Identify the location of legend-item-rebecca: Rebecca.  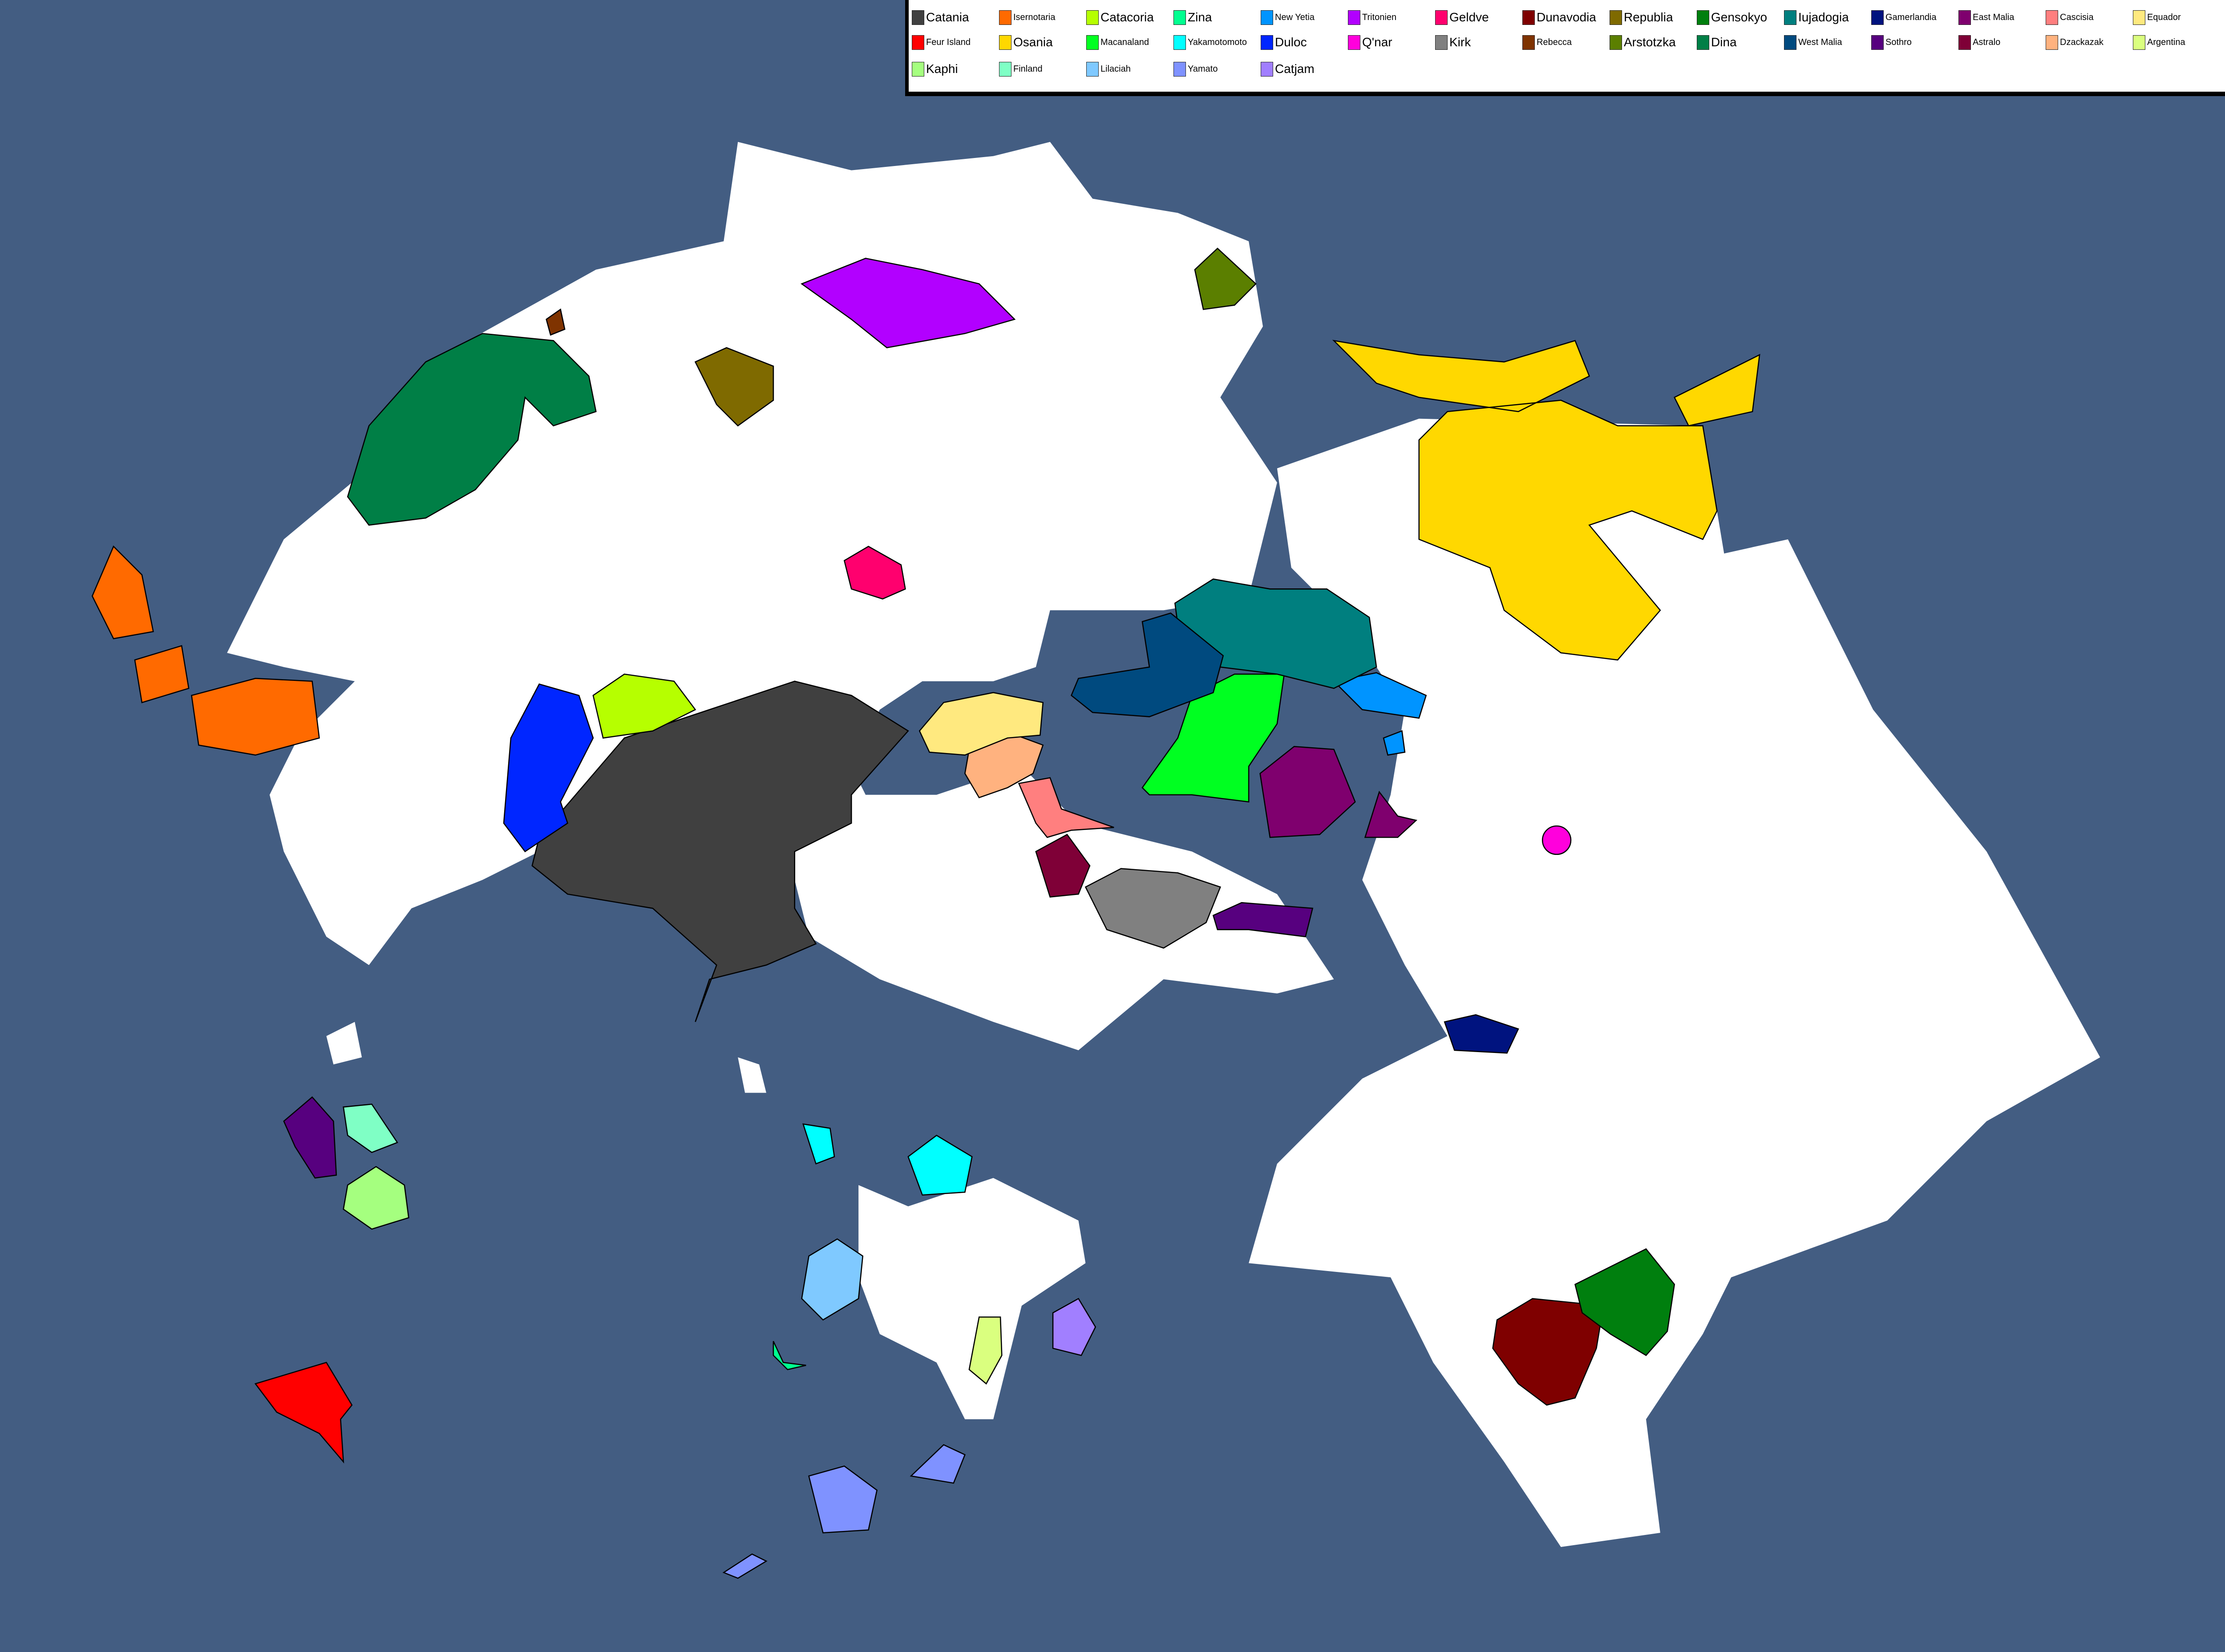
(1547, 42).